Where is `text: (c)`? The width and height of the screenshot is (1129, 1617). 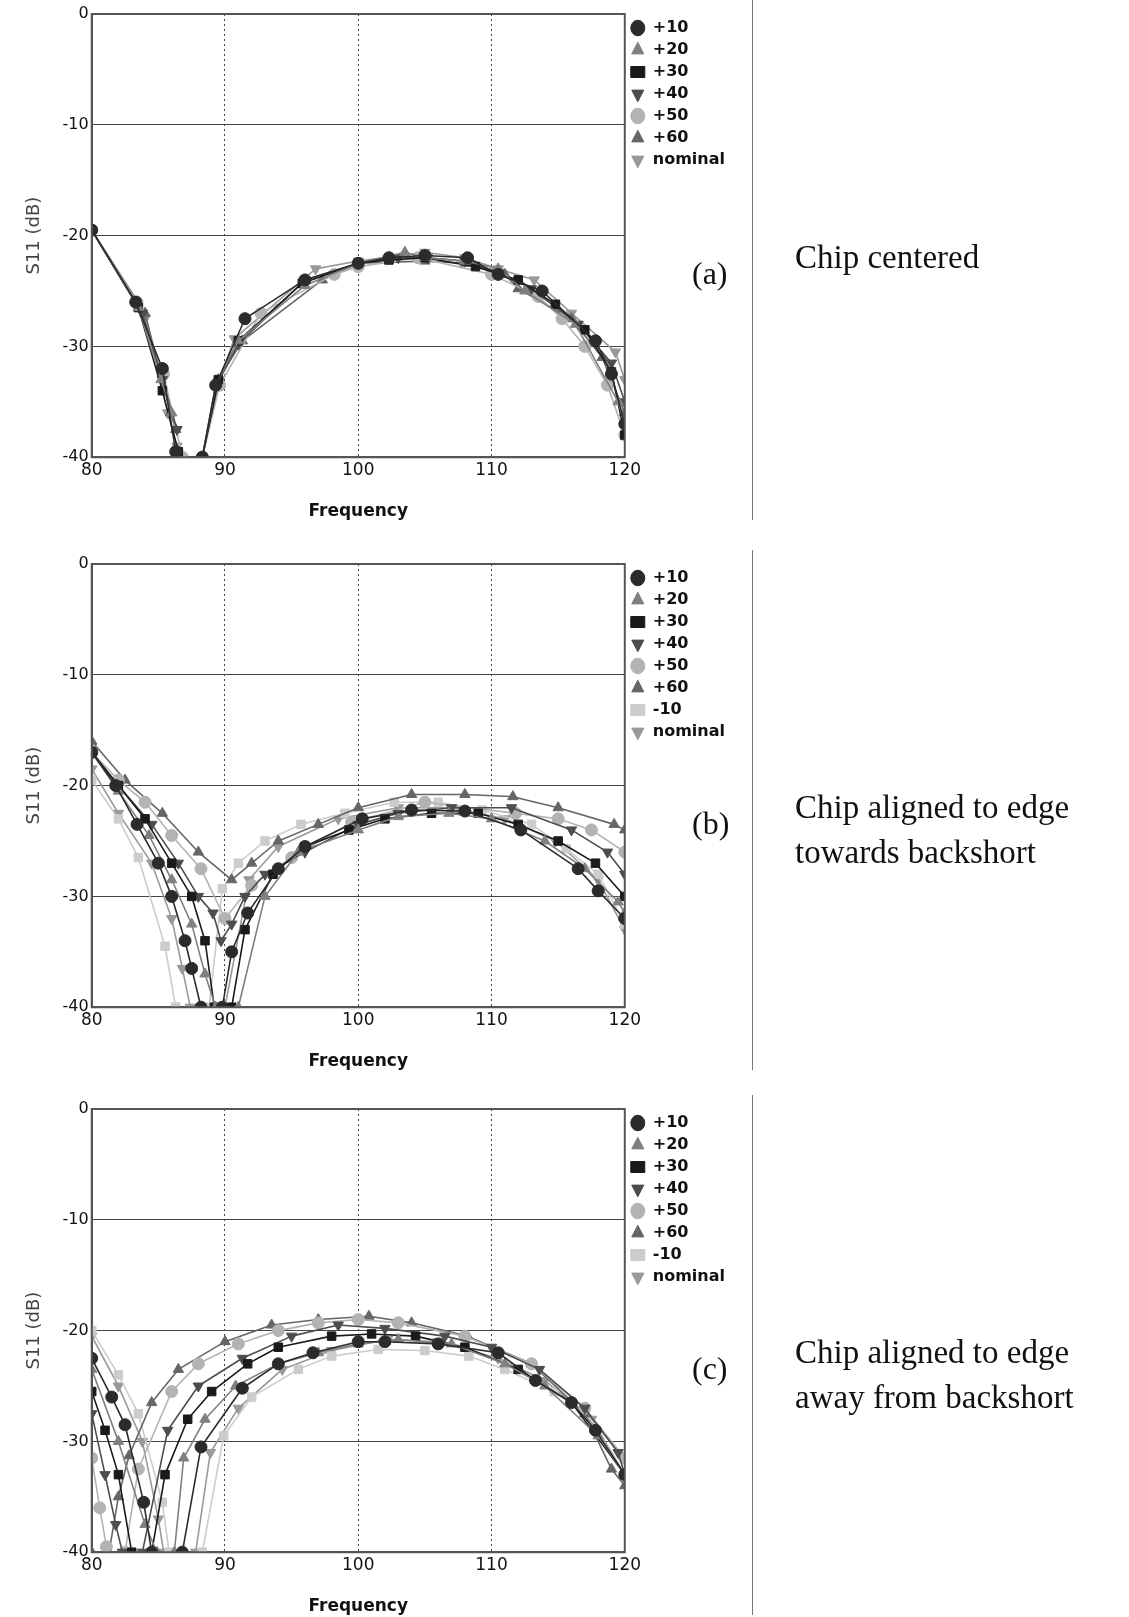
text: (c) is located at coordinates (710, 1368).